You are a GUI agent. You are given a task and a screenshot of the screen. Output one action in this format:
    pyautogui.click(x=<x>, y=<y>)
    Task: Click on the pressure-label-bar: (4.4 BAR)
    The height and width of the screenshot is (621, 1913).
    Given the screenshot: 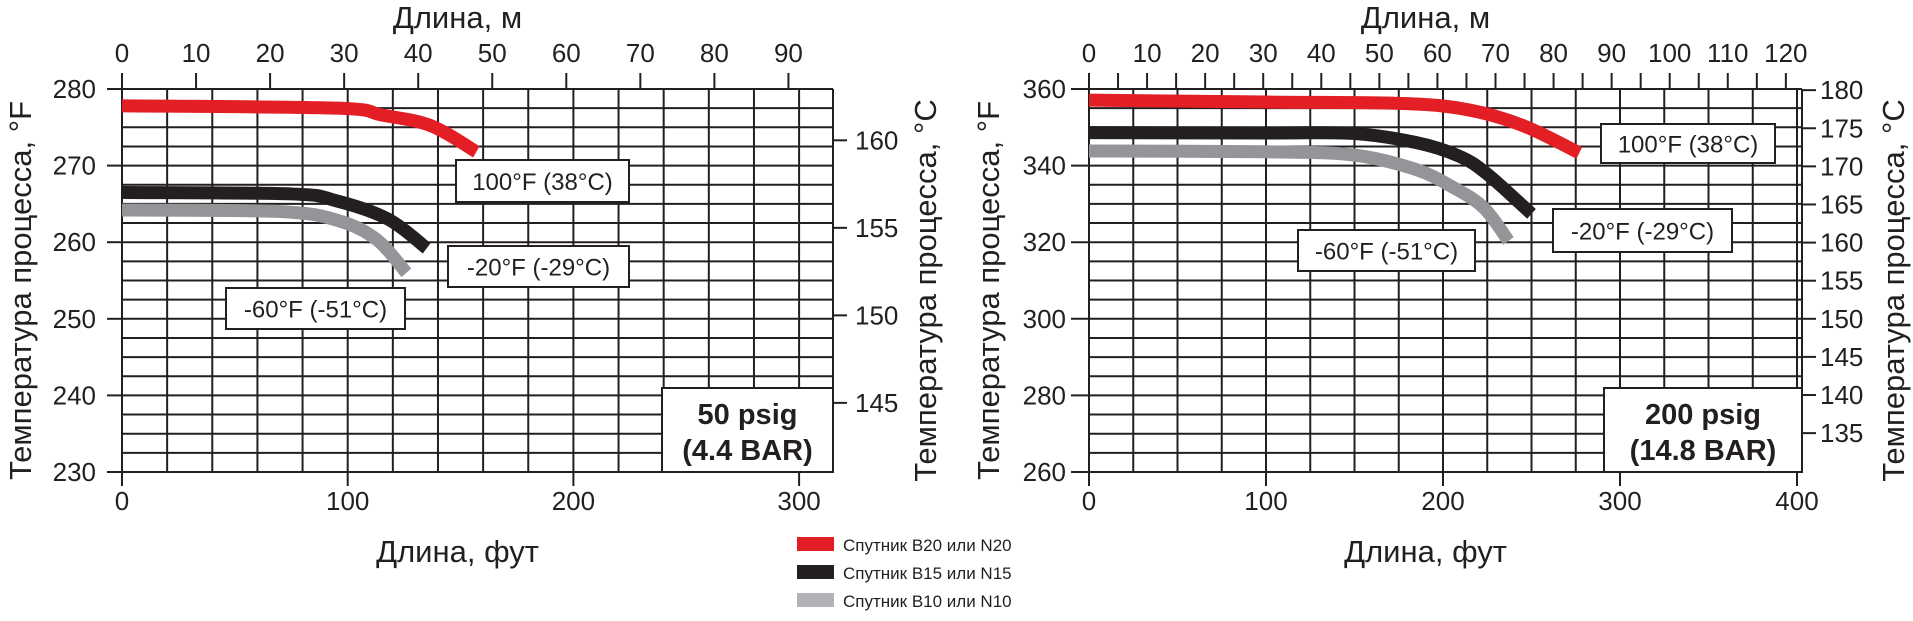 What is the action you would take?
    pyautogui.click(x=747, y=451)
    